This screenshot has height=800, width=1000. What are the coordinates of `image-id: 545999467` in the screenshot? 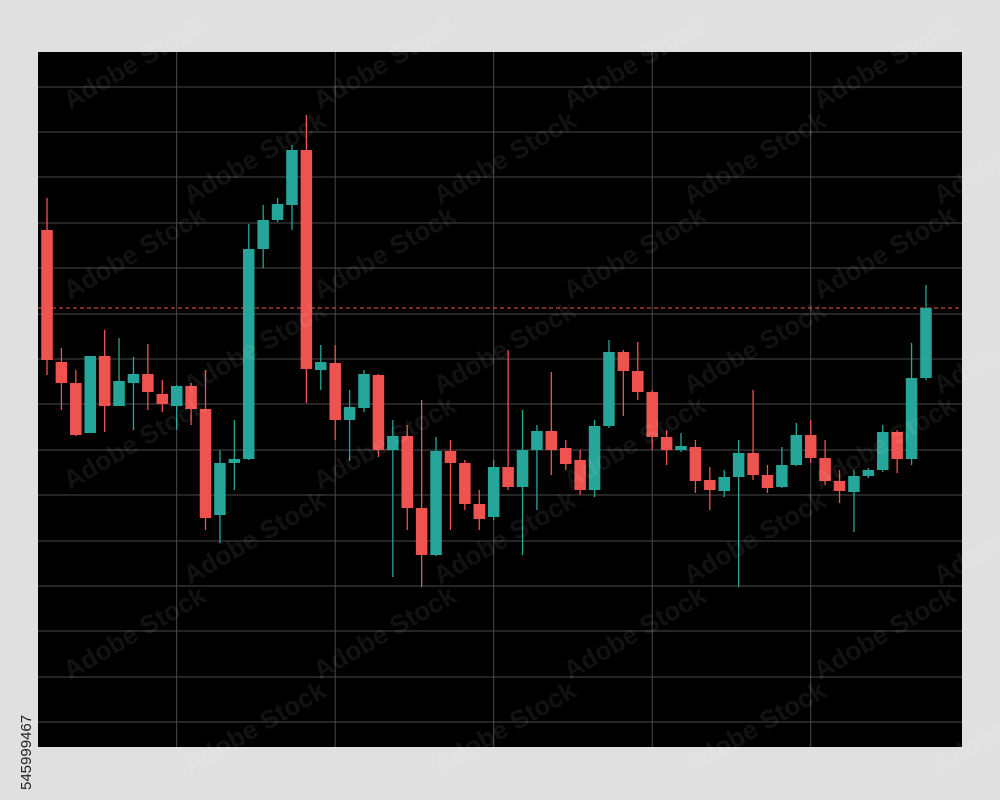 It's located at (26, 752).